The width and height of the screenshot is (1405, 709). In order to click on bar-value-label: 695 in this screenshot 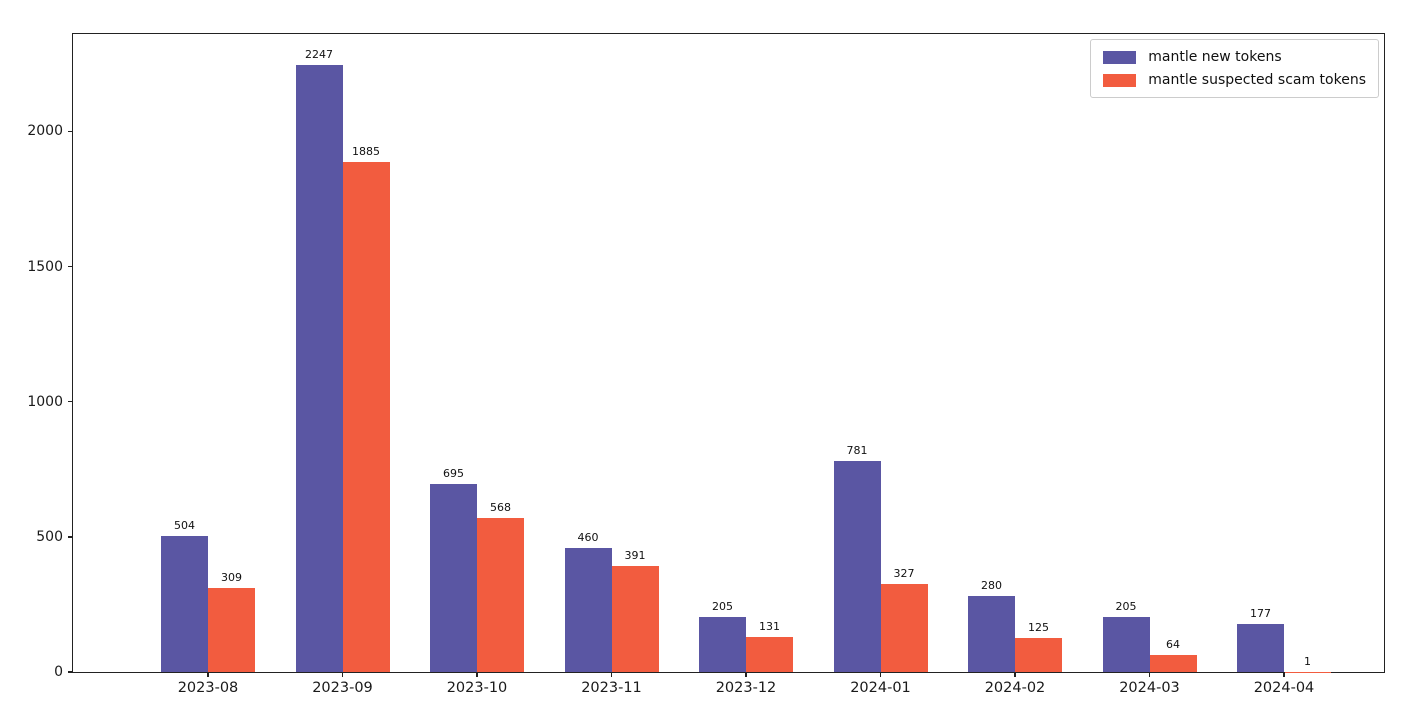, I will do `click(453, 474)`.